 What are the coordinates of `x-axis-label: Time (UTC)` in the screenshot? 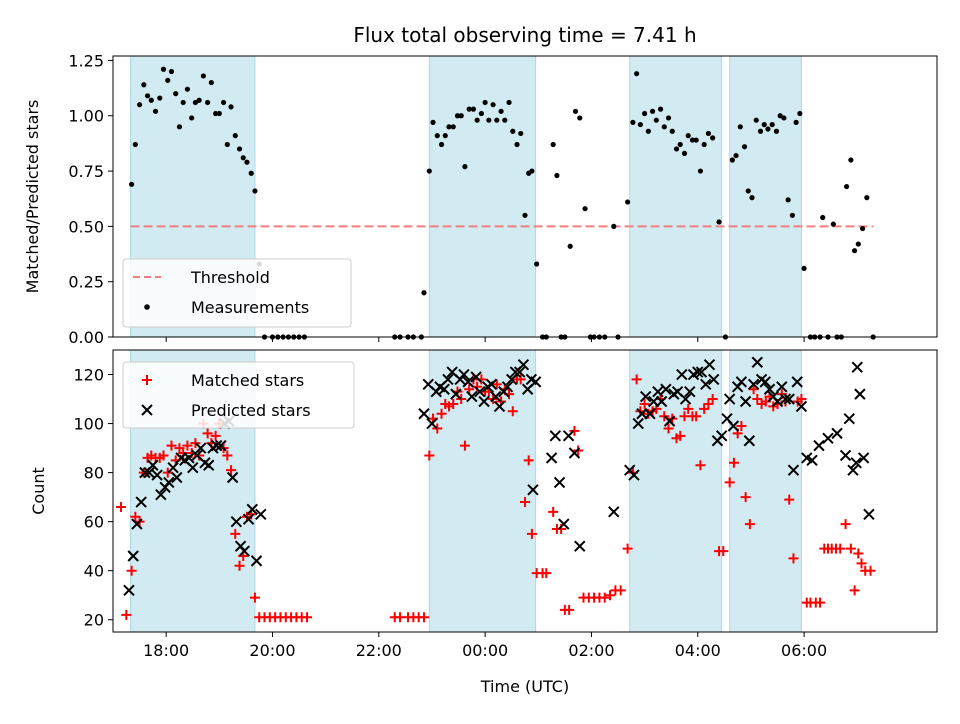 It's located at (524, 686).